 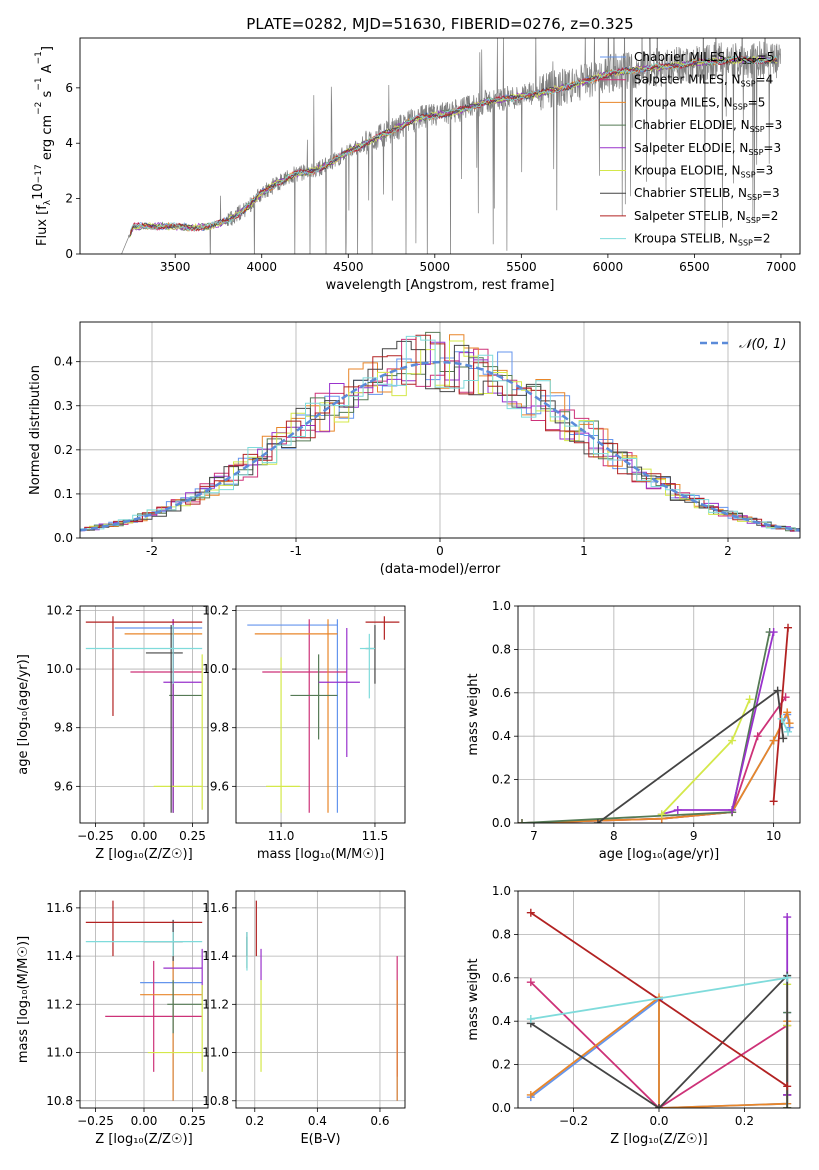 What do you see at coordinates (175, 267) in the screenshot?
I see `x-tick-label: 3500` at bounding box center [175, 267].